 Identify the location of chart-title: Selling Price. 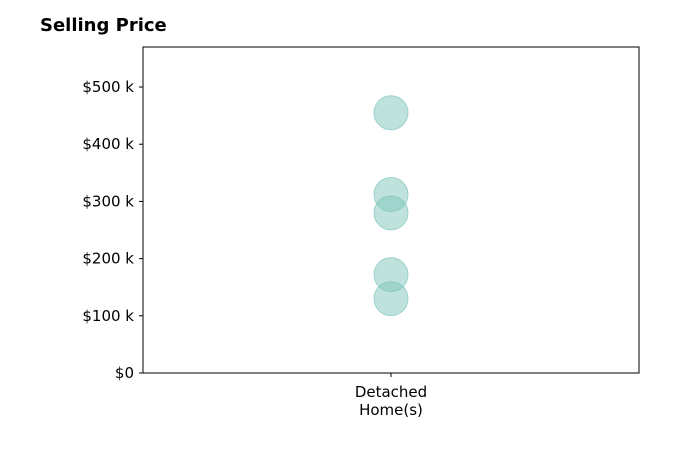
(103, 25).